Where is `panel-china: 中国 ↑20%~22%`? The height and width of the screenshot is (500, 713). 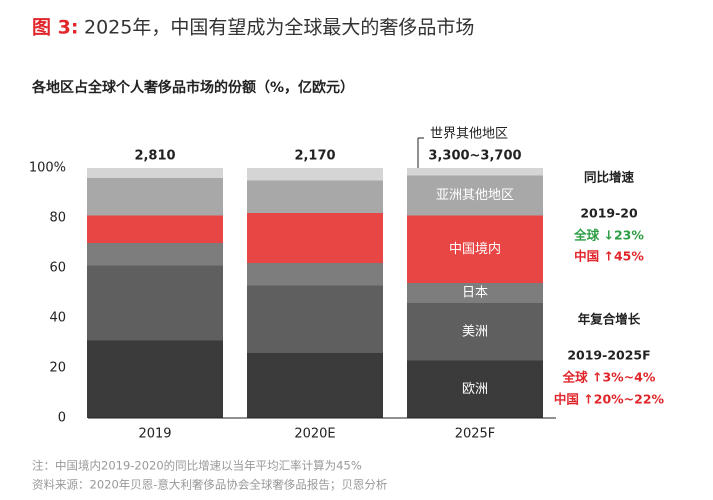 panel-china: 中国 ↑20%~22% is located at coordinates (609, 399).